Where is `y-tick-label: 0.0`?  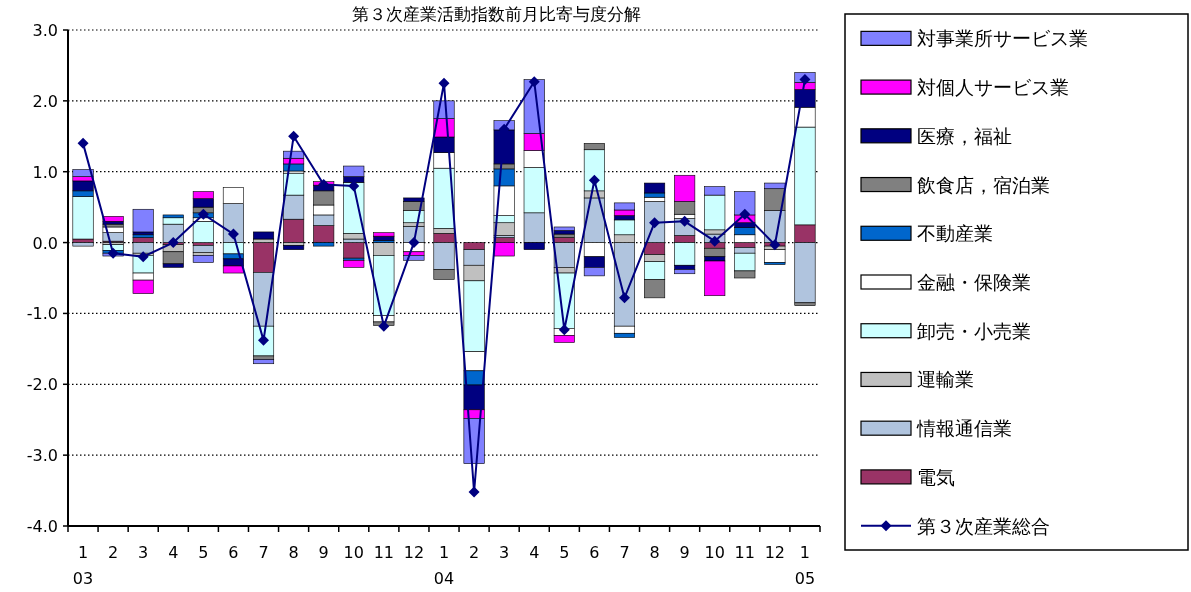 y-tick-label: 0.0 is located at coordinates (45, 243).